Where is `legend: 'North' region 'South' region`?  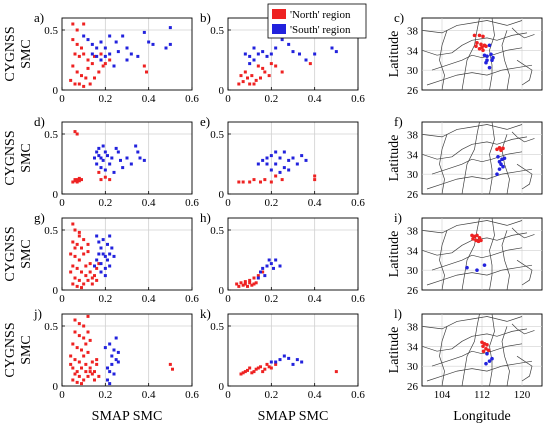 legend: 'North' region 'South' region is located at coordinates (317, 21).